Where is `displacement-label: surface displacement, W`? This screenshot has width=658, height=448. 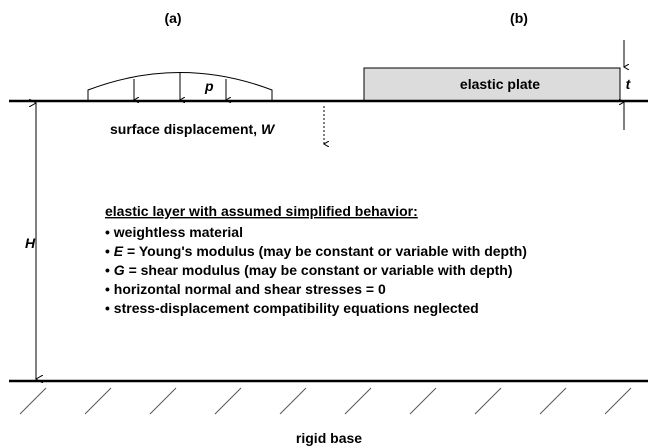
displacement-label: surface displacement, W is located at coordinates (193, 129).